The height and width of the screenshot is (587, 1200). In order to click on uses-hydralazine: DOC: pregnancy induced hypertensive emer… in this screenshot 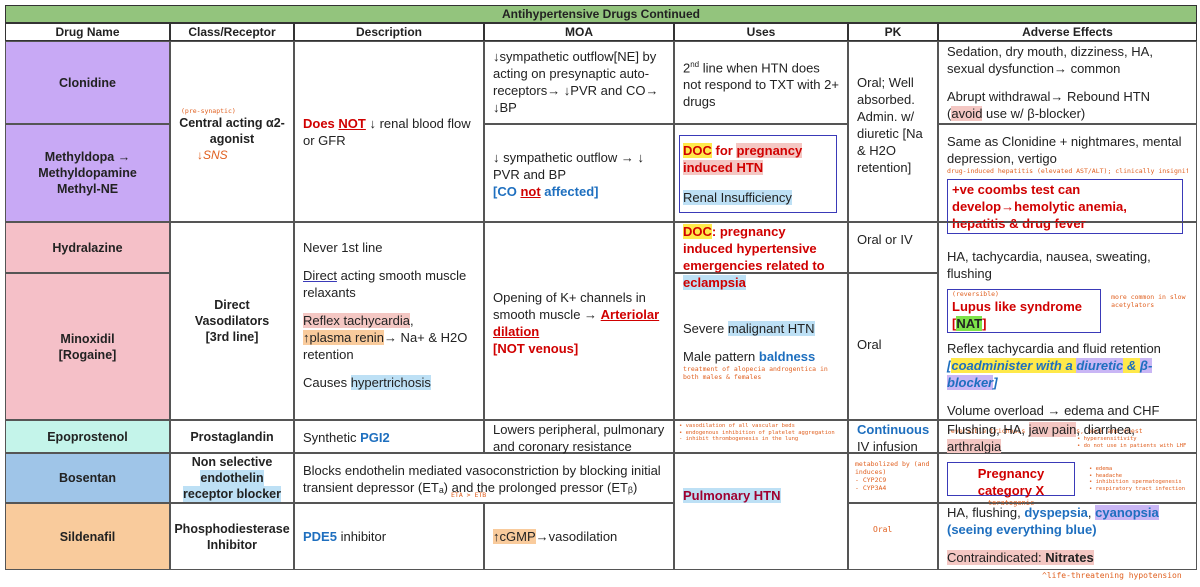, I will do `click(761, 256)`.